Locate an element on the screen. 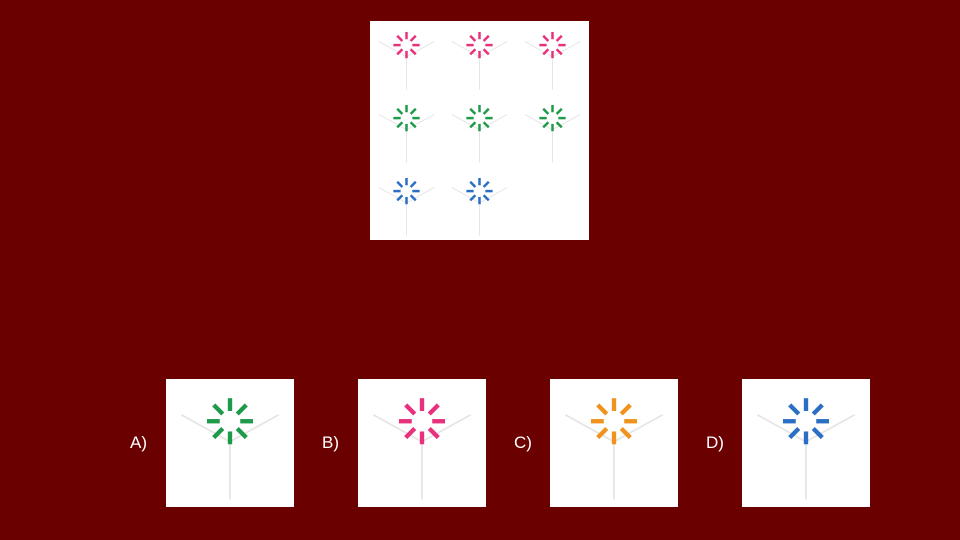 Image resolution: width=960 pixels, height=540 pixels. matrix-cell-r1c2 is located at coordinates (479, 57).